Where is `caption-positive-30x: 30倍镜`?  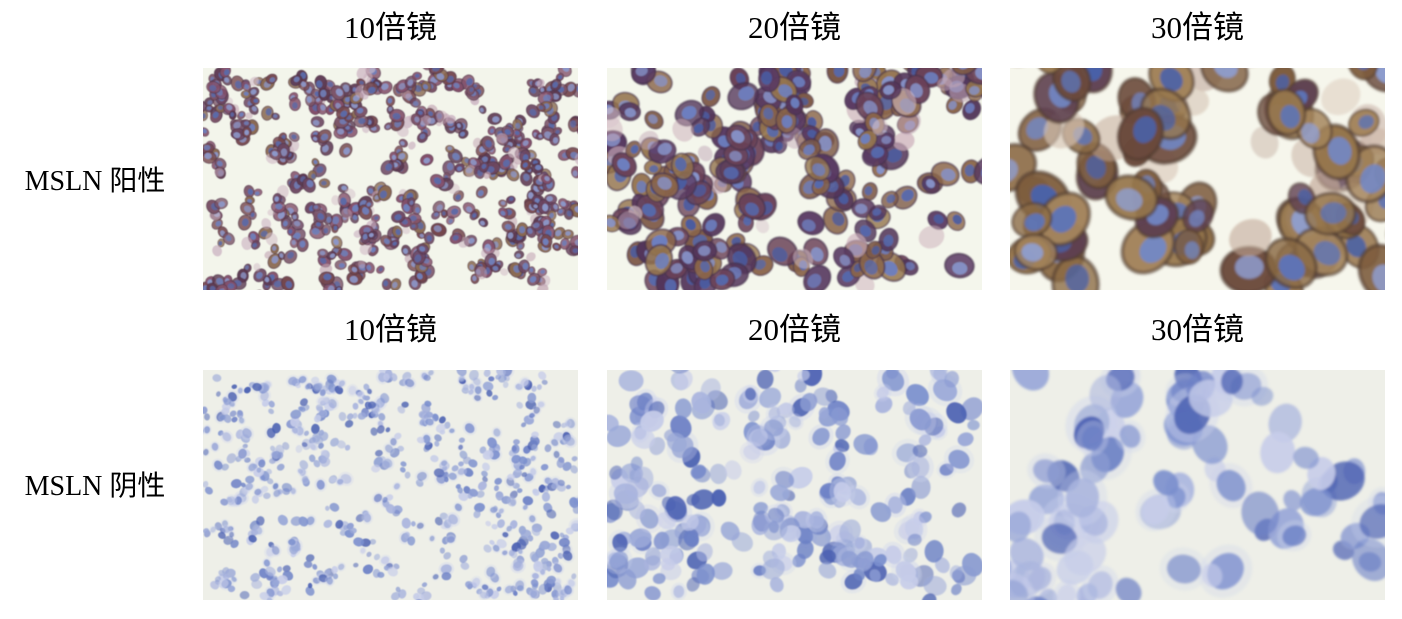 caption-positive-30x: 30倍镜 is located at coordinates (1197, 27).